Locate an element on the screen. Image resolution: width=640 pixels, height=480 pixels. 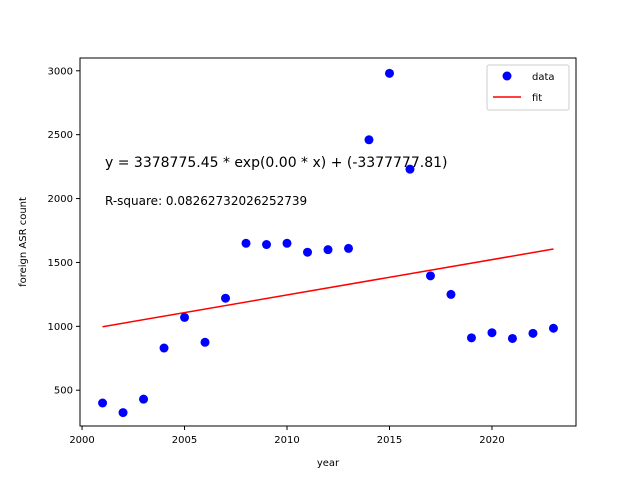
legend-box is located at coordinates (528, 87).